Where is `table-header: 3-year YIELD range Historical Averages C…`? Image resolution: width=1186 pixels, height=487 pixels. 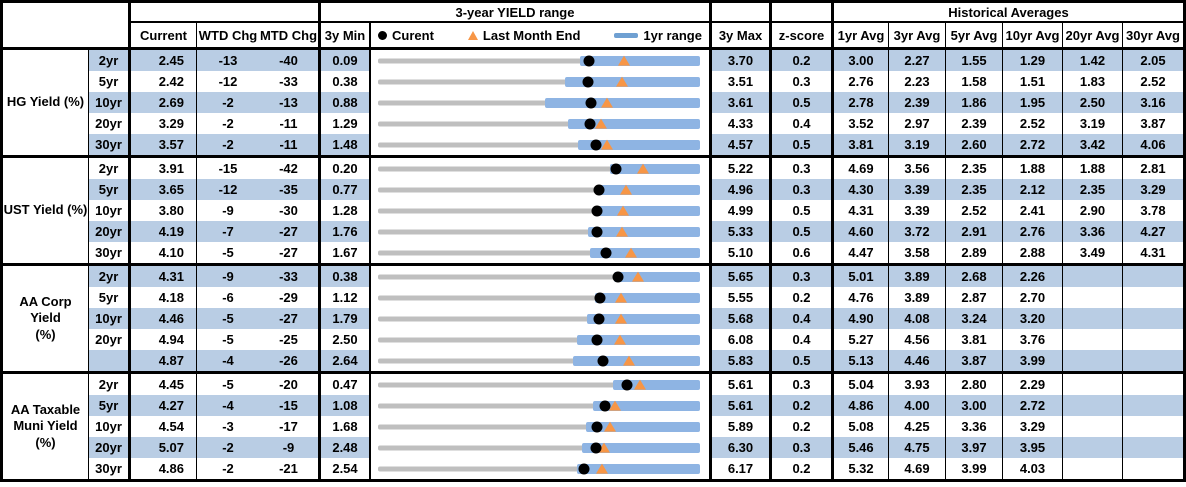
table-header: 3-year YIELD range Historical Averages C… is located at coordinates (593, 26).